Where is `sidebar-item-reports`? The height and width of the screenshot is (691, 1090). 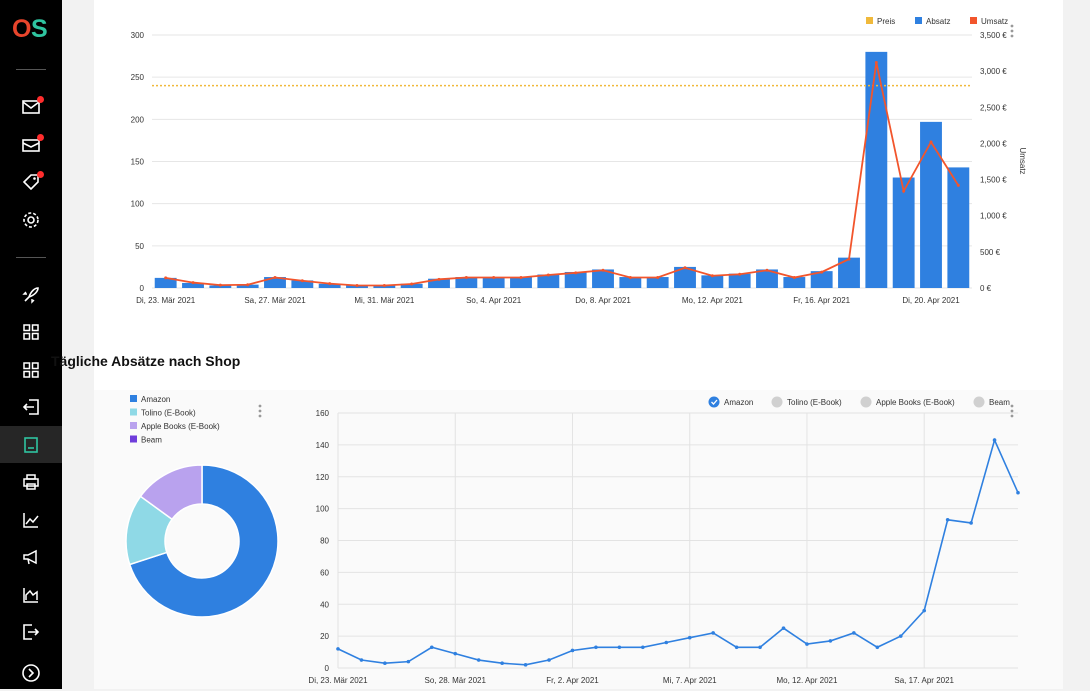 sidebar-item-reports is located at coordinates (31, 594).